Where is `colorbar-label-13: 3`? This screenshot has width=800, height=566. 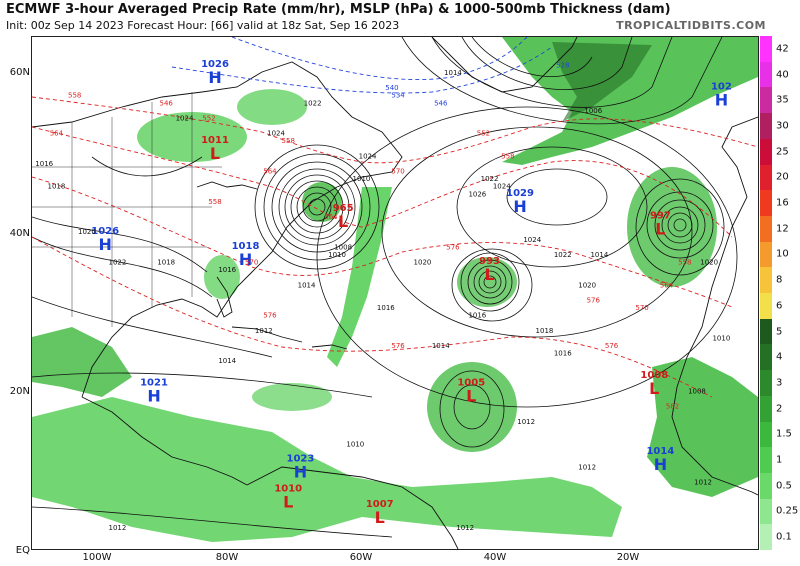 colorbar-label-13: 3 is located at coordinates (779, 383).